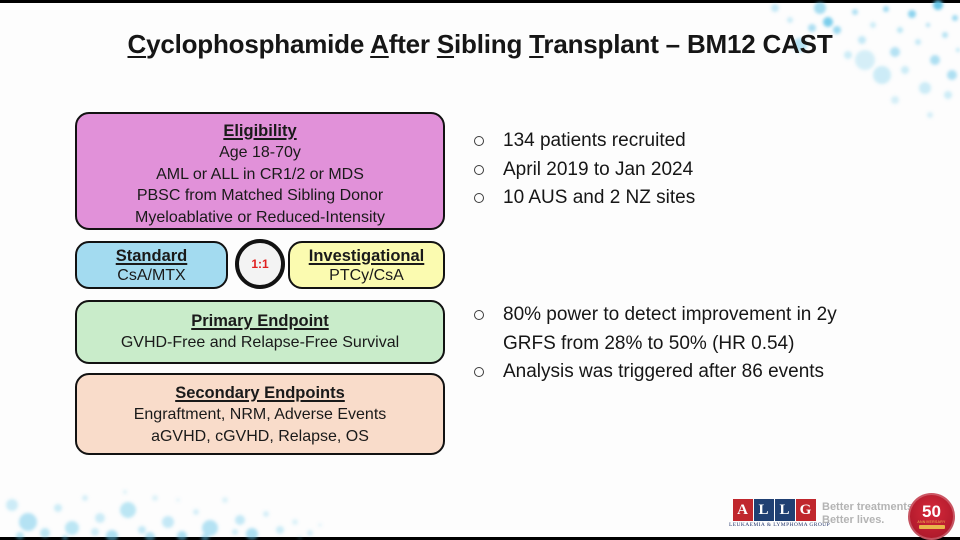  Describe the element at coordinates (780, 525) in the screenshot. I see `allg-subtext: Leukaemia & Lymphoma Group` at that location.